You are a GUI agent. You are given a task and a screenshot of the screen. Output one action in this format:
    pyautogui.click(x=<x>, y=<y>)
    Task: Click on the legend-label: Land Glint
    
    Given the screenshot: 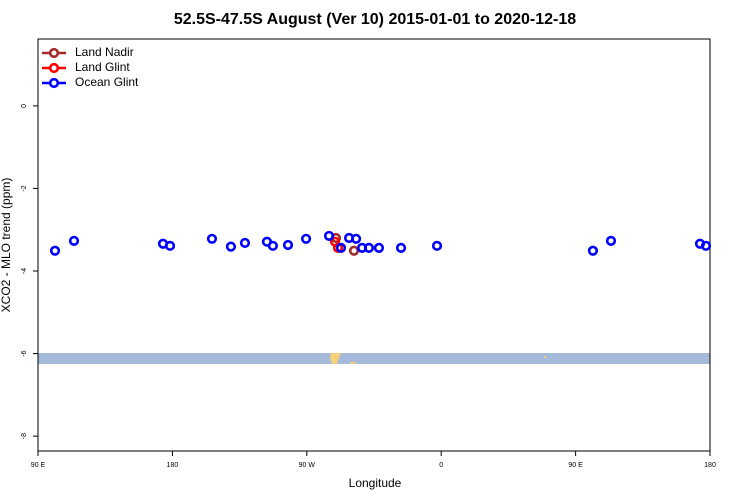 What is the action you would take?
    pyautogui.click(x=102, y=67)
    